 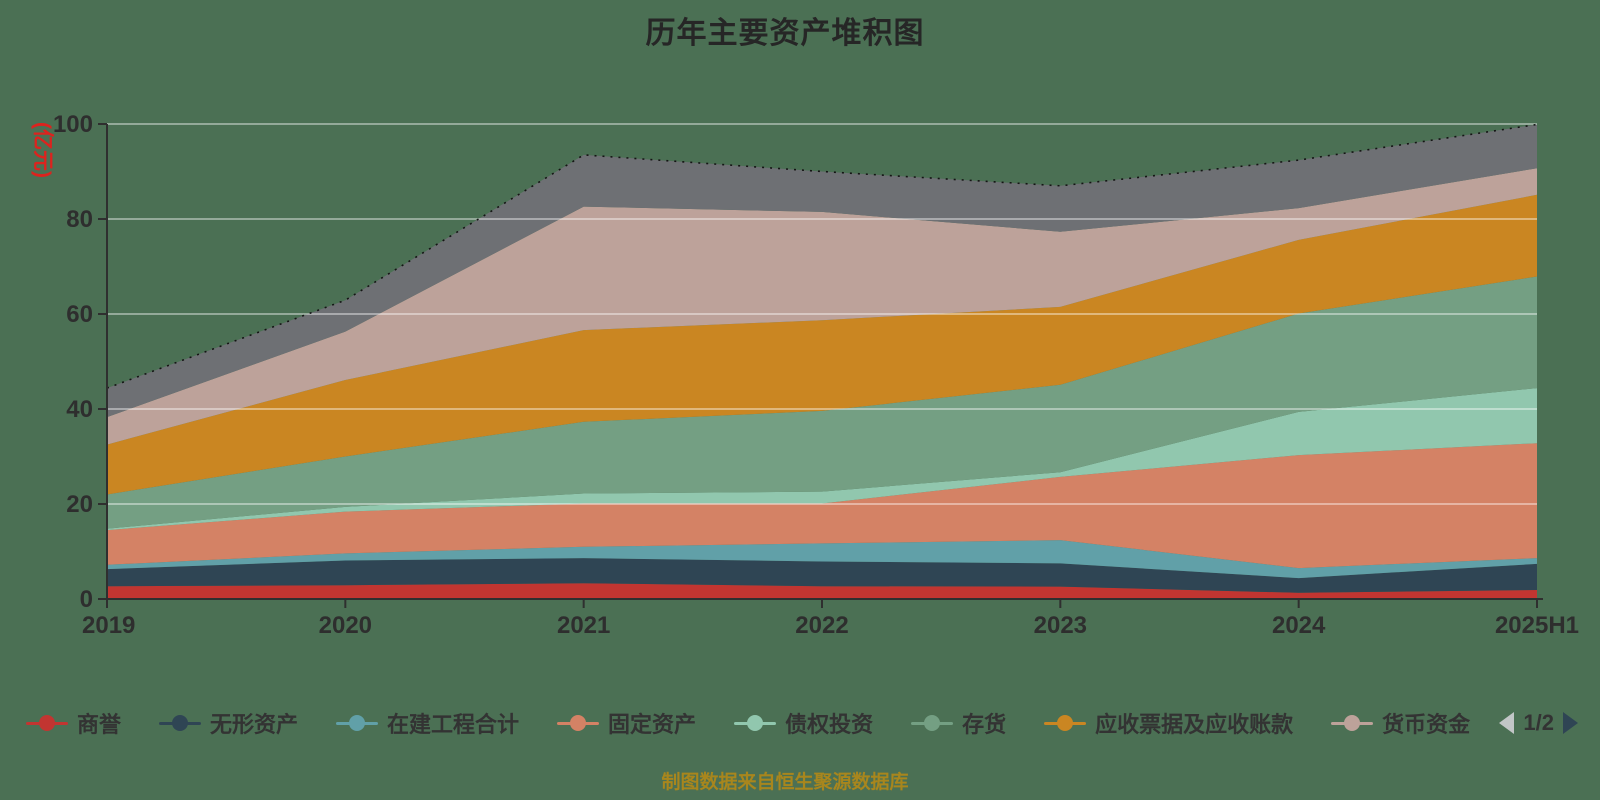 I want to click on legend-item-固定资产: 固定资产, so click(x=626, y=723).